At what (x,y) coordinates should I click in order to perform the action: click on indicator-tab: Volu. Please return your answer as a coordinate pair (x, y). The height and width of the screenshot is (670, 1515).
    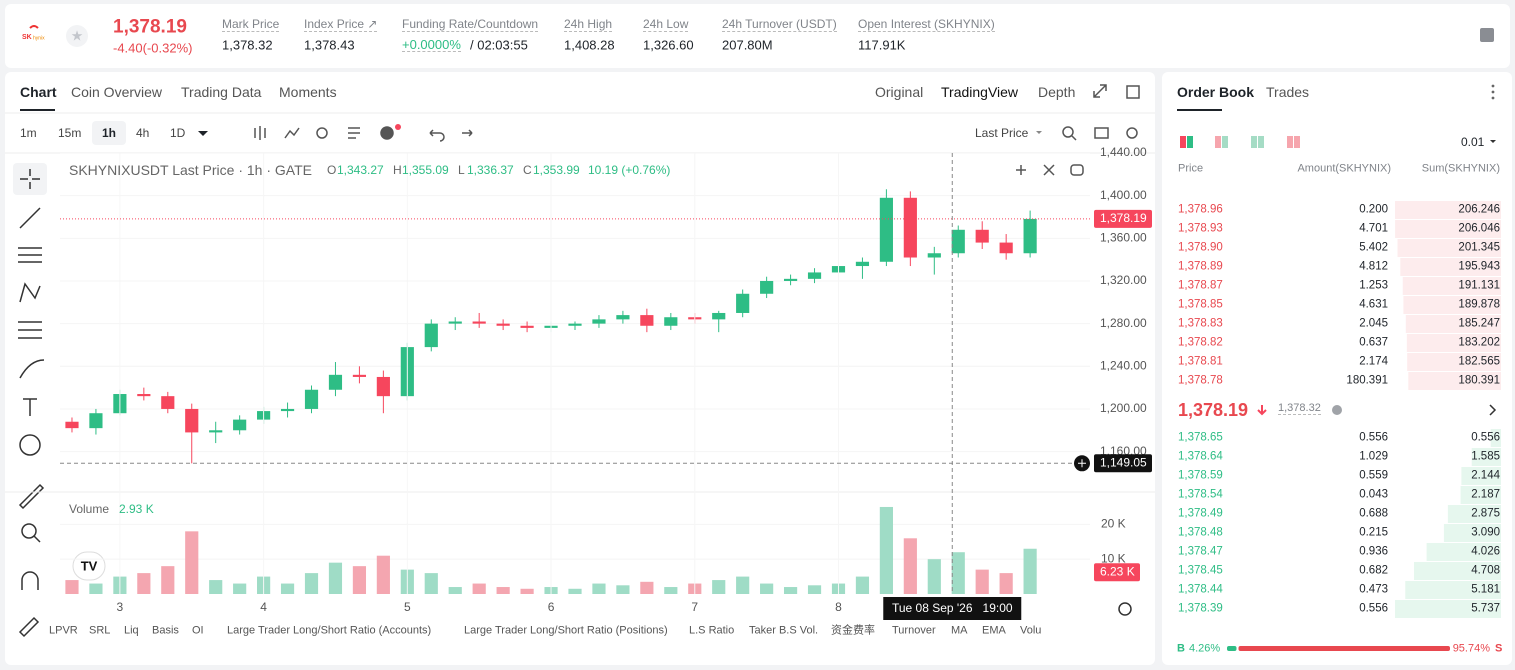
    Looking at the image, I should click on (1031, 630).